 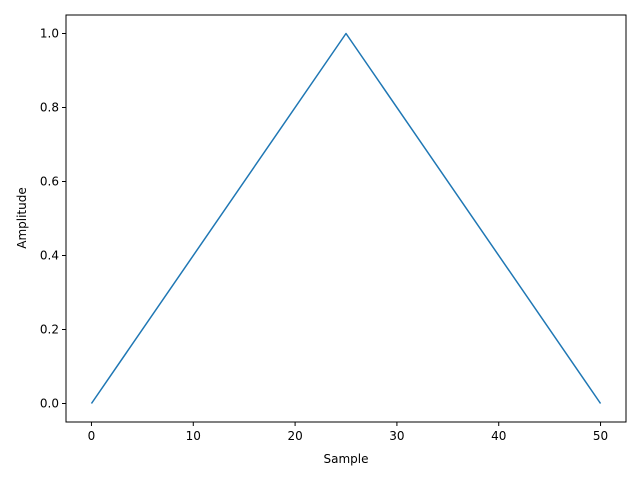 I want to click on y-axis-label: Amplitude, so click(x=22, y=218).